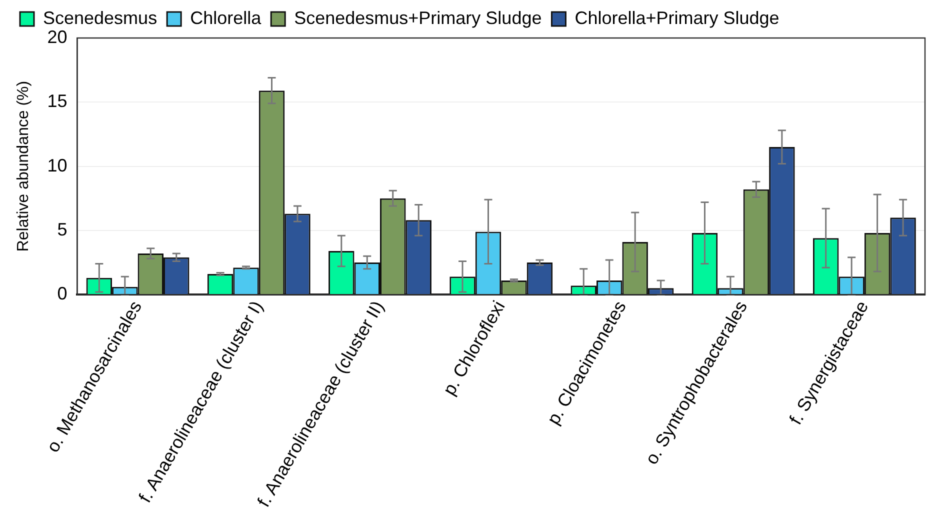 Image resolution: width=935 pixels, height=515 pixels. What do you see at coordinates (62, 229) in the screenshot?
I see `y-tick-label: 5` at bounding box center [62, 229].